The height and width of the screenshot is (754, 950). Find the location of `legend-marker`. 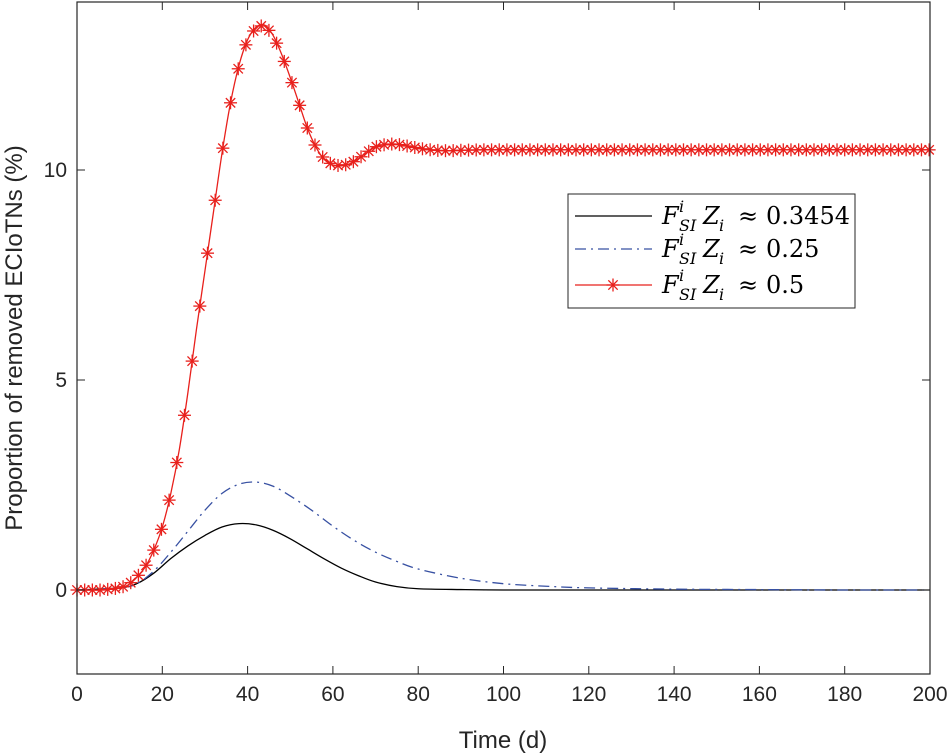

legend-marker is located at coordinates (613, 285).